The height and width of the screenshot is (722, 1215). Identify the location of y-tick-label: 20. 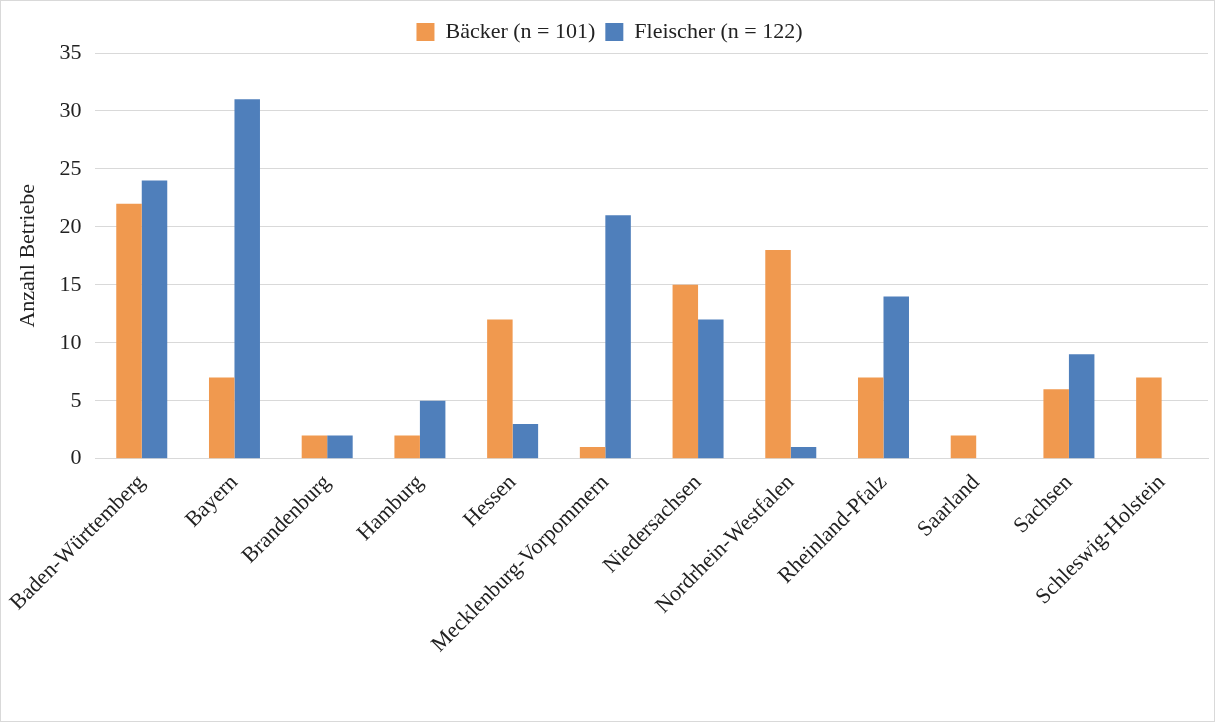
(70, 225).